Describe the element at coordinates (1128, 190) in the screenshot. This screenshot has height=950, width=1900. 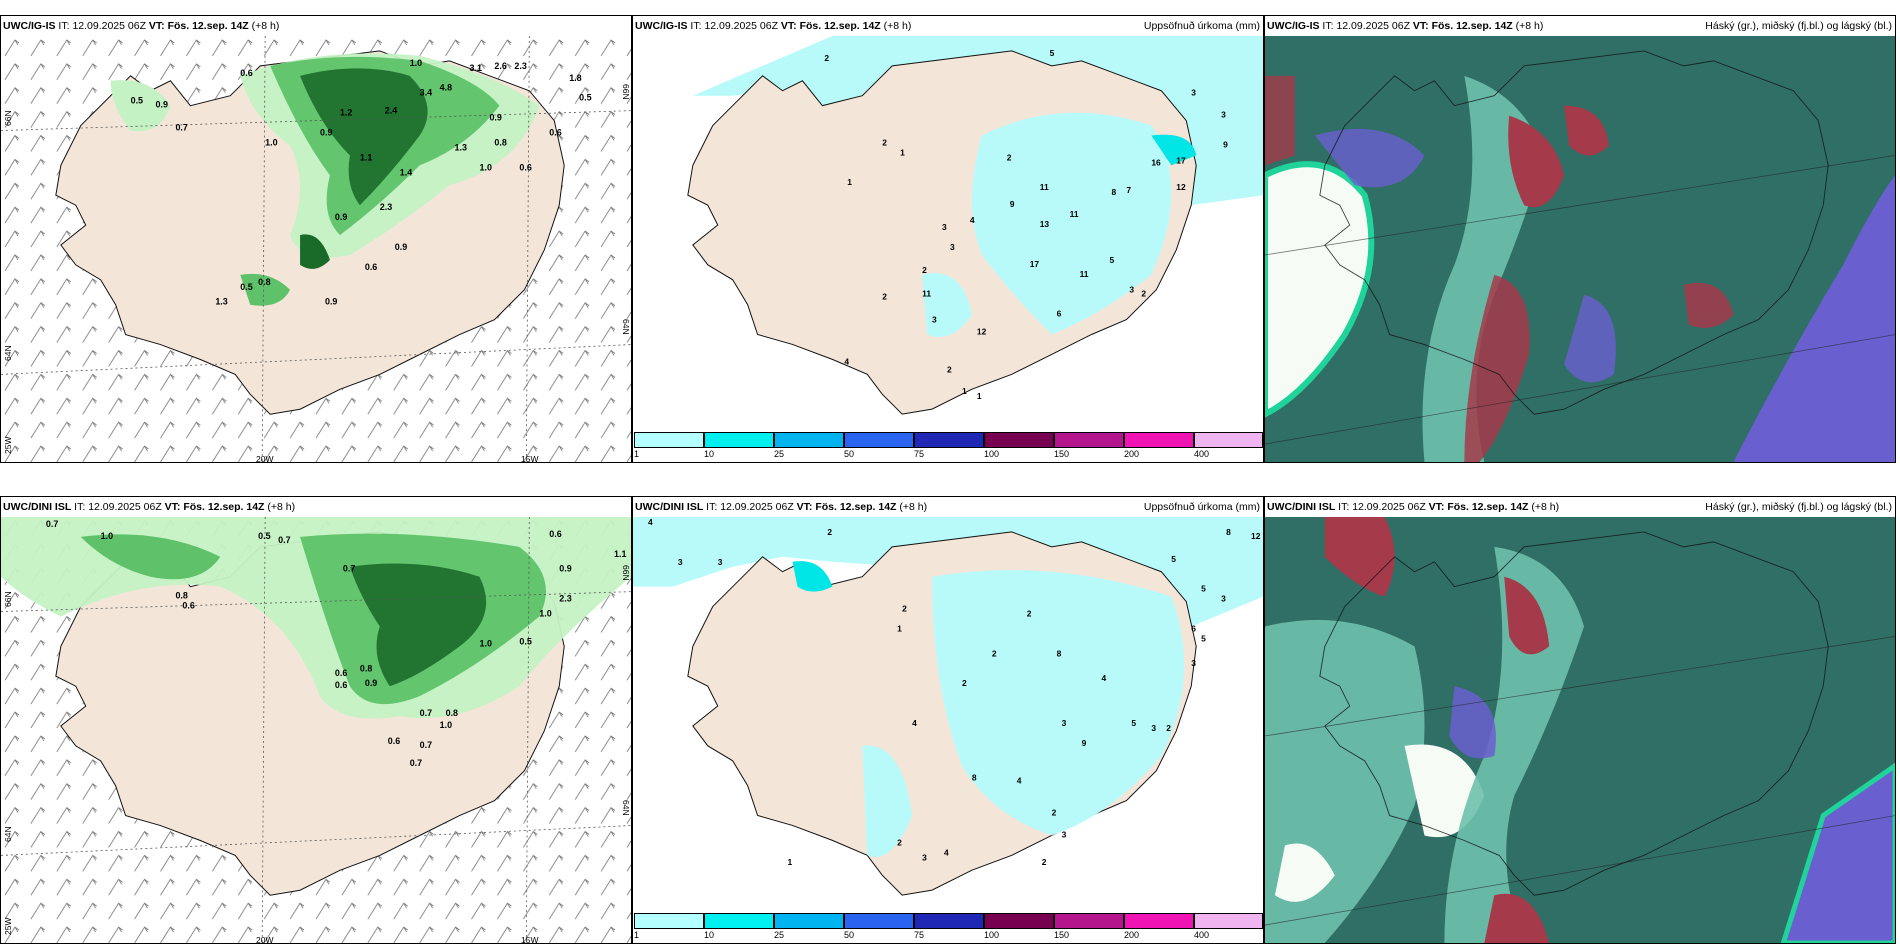
I see `accum-label: 7` at that location.